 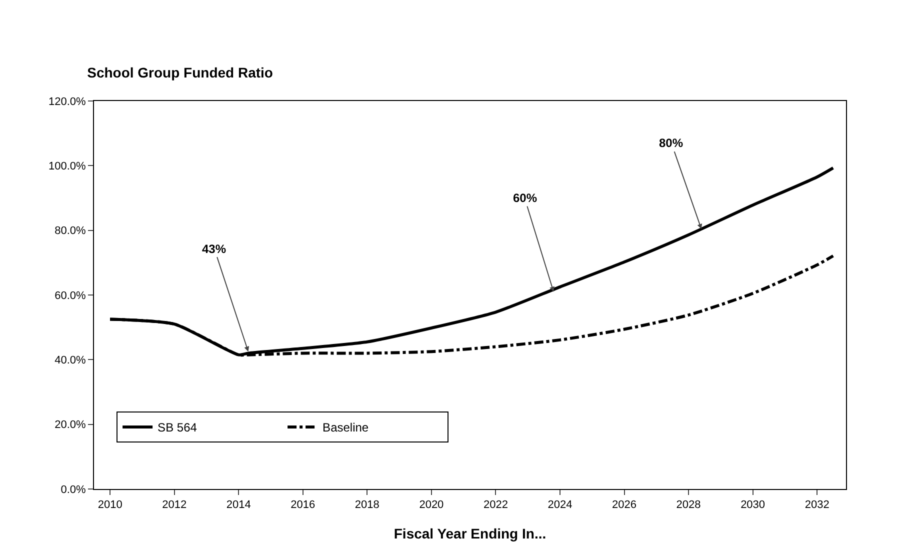 I want to click on x-tick-label: 2024, so click(x=560, y=505).